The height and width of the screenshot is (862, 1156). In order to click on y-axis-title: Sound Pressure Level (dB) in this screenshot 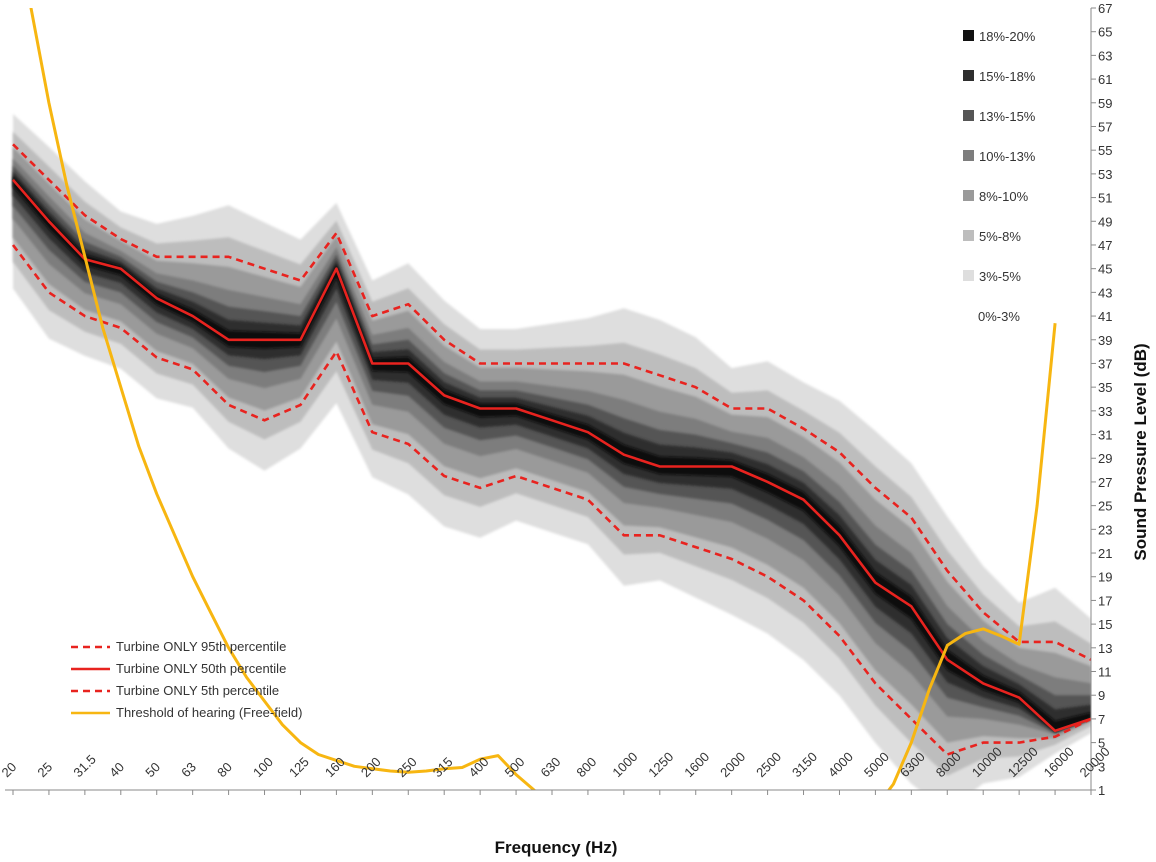, I will do `click(1140, 451)`.